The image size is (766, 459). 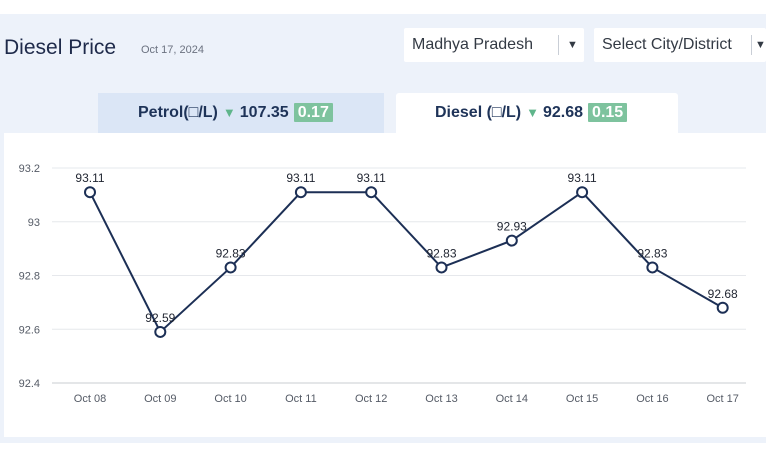 What do you see at coordinates (441, 399) in the screenshot?
I see `x-tick-label: Oct 13` at bounding box center [441, 399].